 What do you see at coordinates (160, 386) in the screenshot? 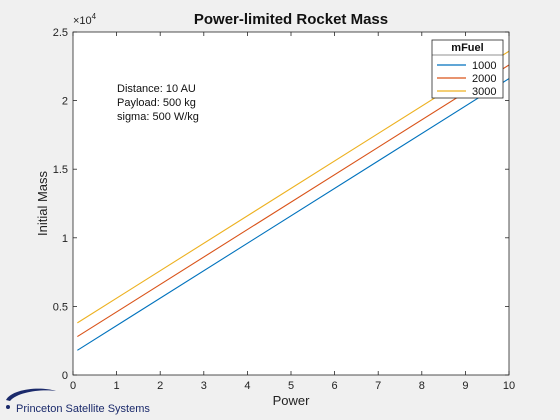
I see `x-tick-label: 2` at bounding box center [160, 386].